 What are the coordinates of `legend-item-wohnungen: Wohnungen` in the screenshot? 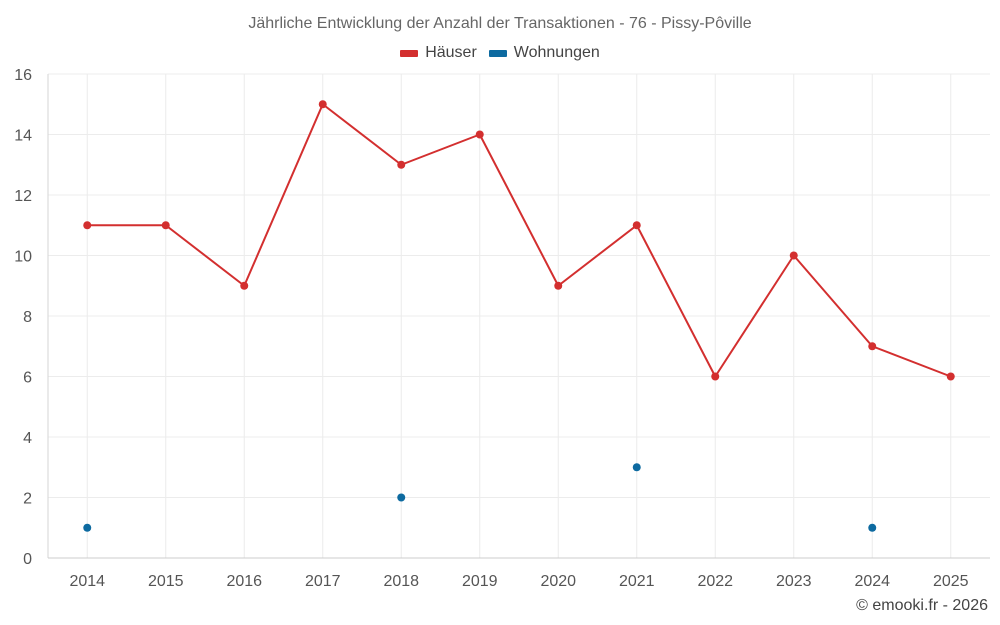 It's located at (544, 53).